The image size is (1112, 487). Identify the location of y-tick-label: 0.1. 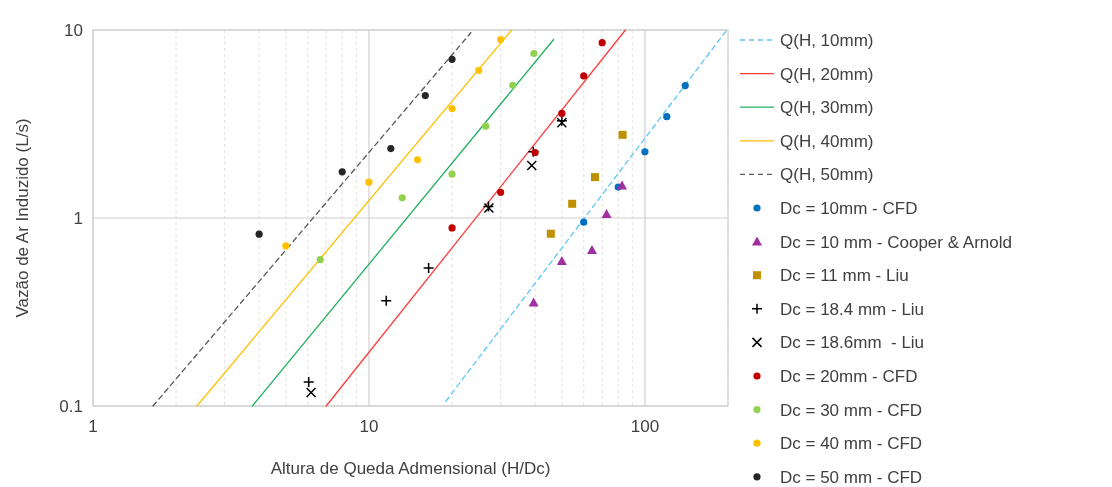
(71, 406).